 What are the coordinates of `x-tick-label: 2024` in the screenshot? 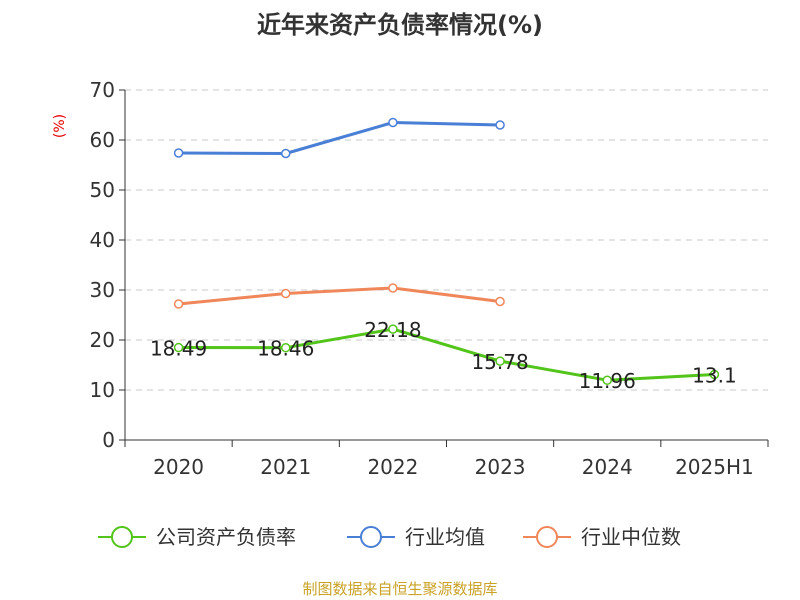 It's located at (607, 467).